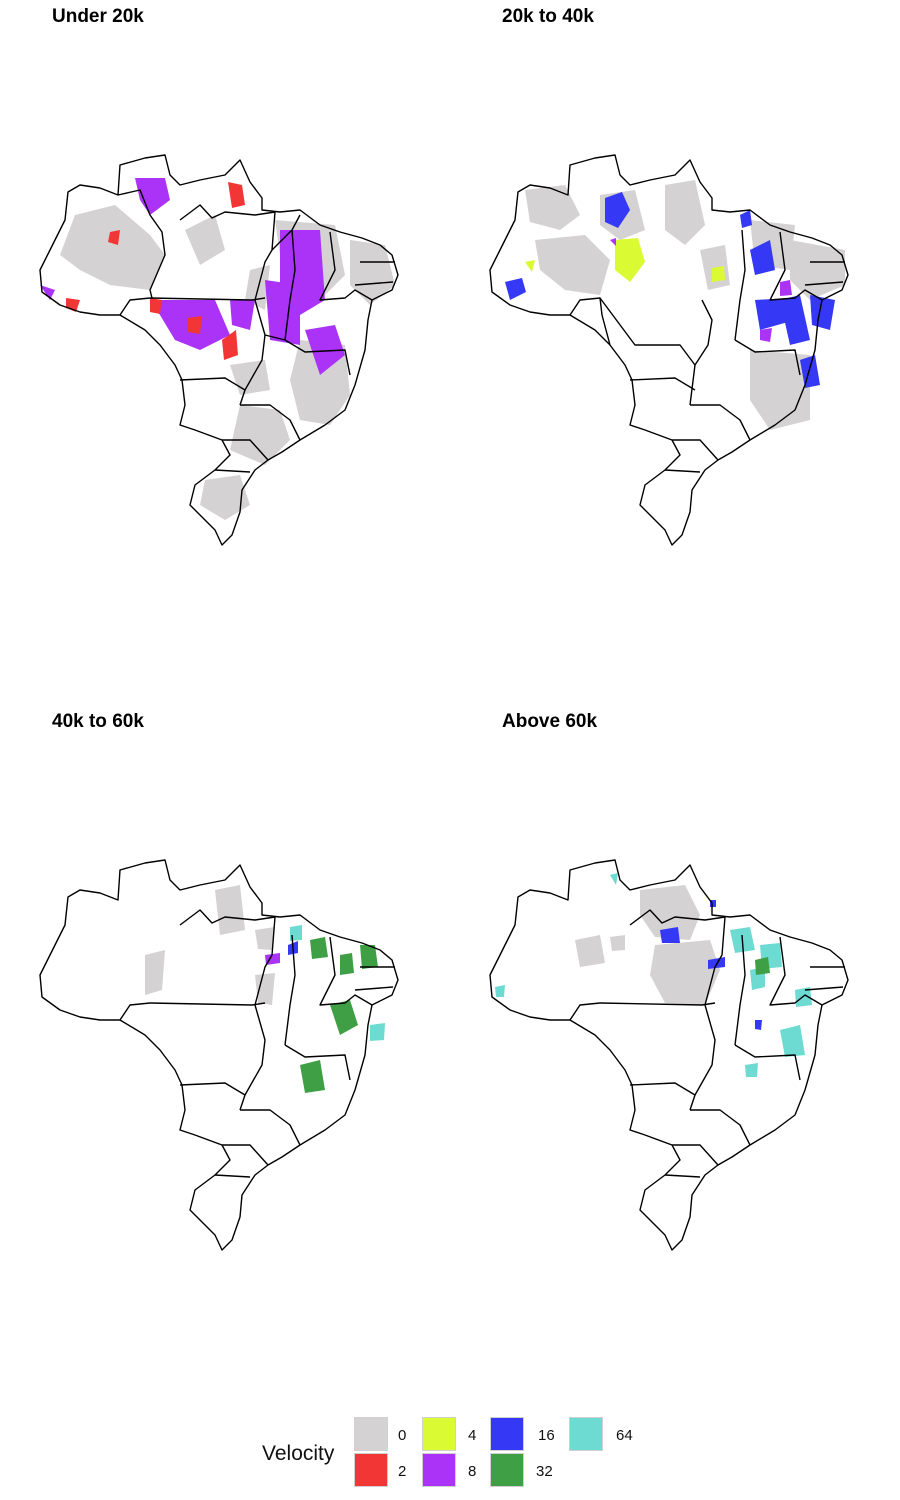 This screenshot has width=900, height=1500. Describe the element at coordinates (550, 721) in the screenshot. I see `panel-title: Above 60k` at that location.